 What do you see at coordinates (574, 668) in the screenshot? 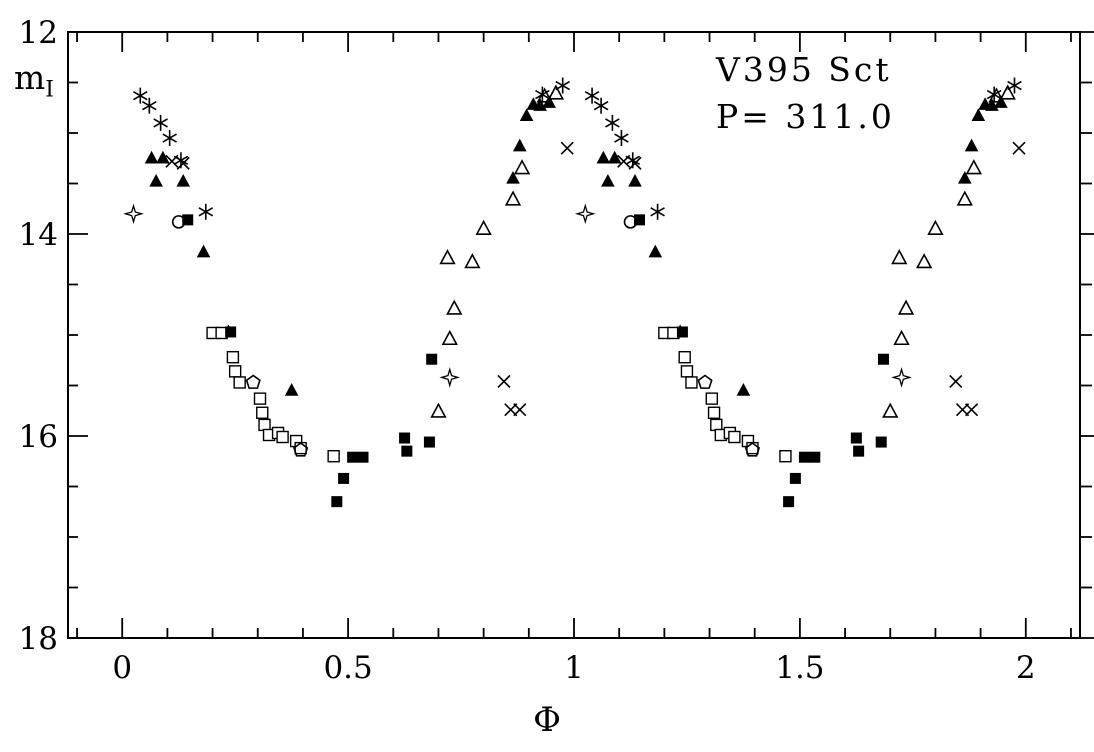
I see `x-tick-label: 1` at bounding box center [574, 668].